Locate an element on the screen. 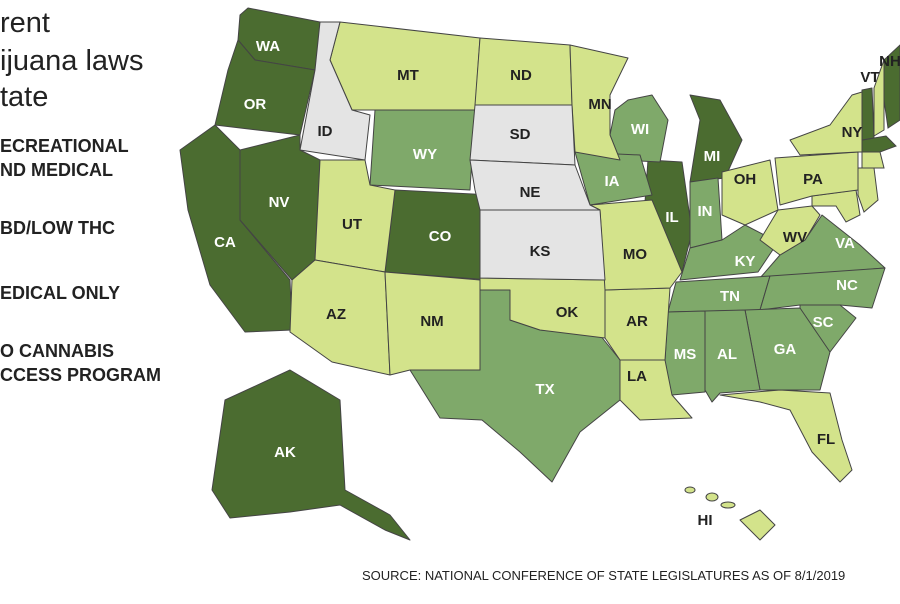  state: GA is located at coordinates (787, 349).